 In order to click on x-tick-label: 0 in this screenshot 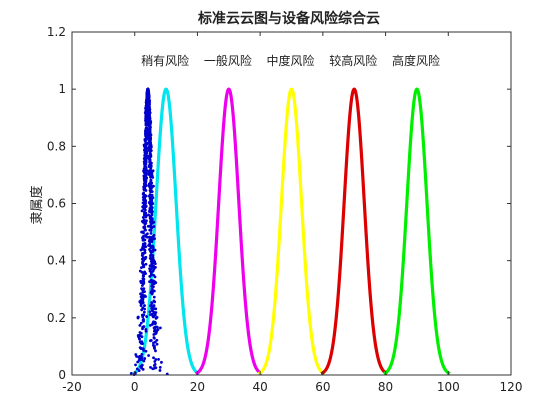, I will do `click(135, 387)`.